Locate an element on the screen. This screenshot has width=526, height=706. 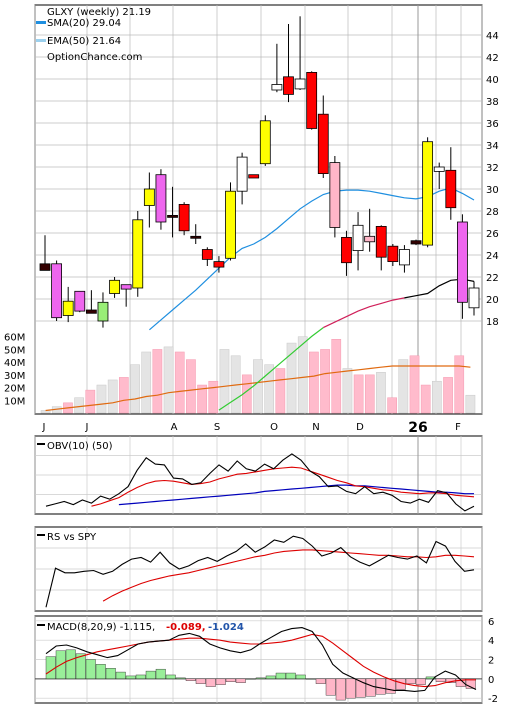
macd-tick-label: 0 is located at coordinates (491, 680).